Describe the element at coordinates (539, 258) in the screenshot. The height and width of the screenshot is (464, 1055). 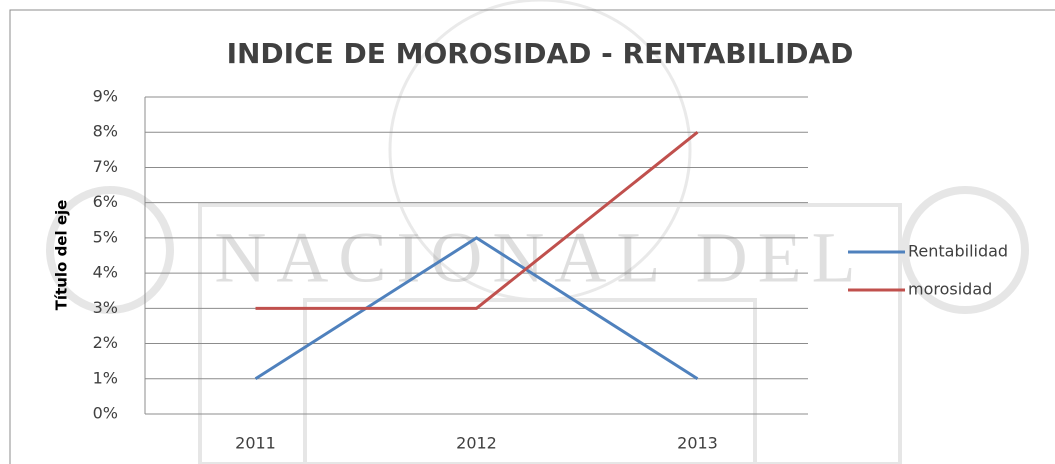
I see `watermark-text: NACIONAL DEL` at that location.